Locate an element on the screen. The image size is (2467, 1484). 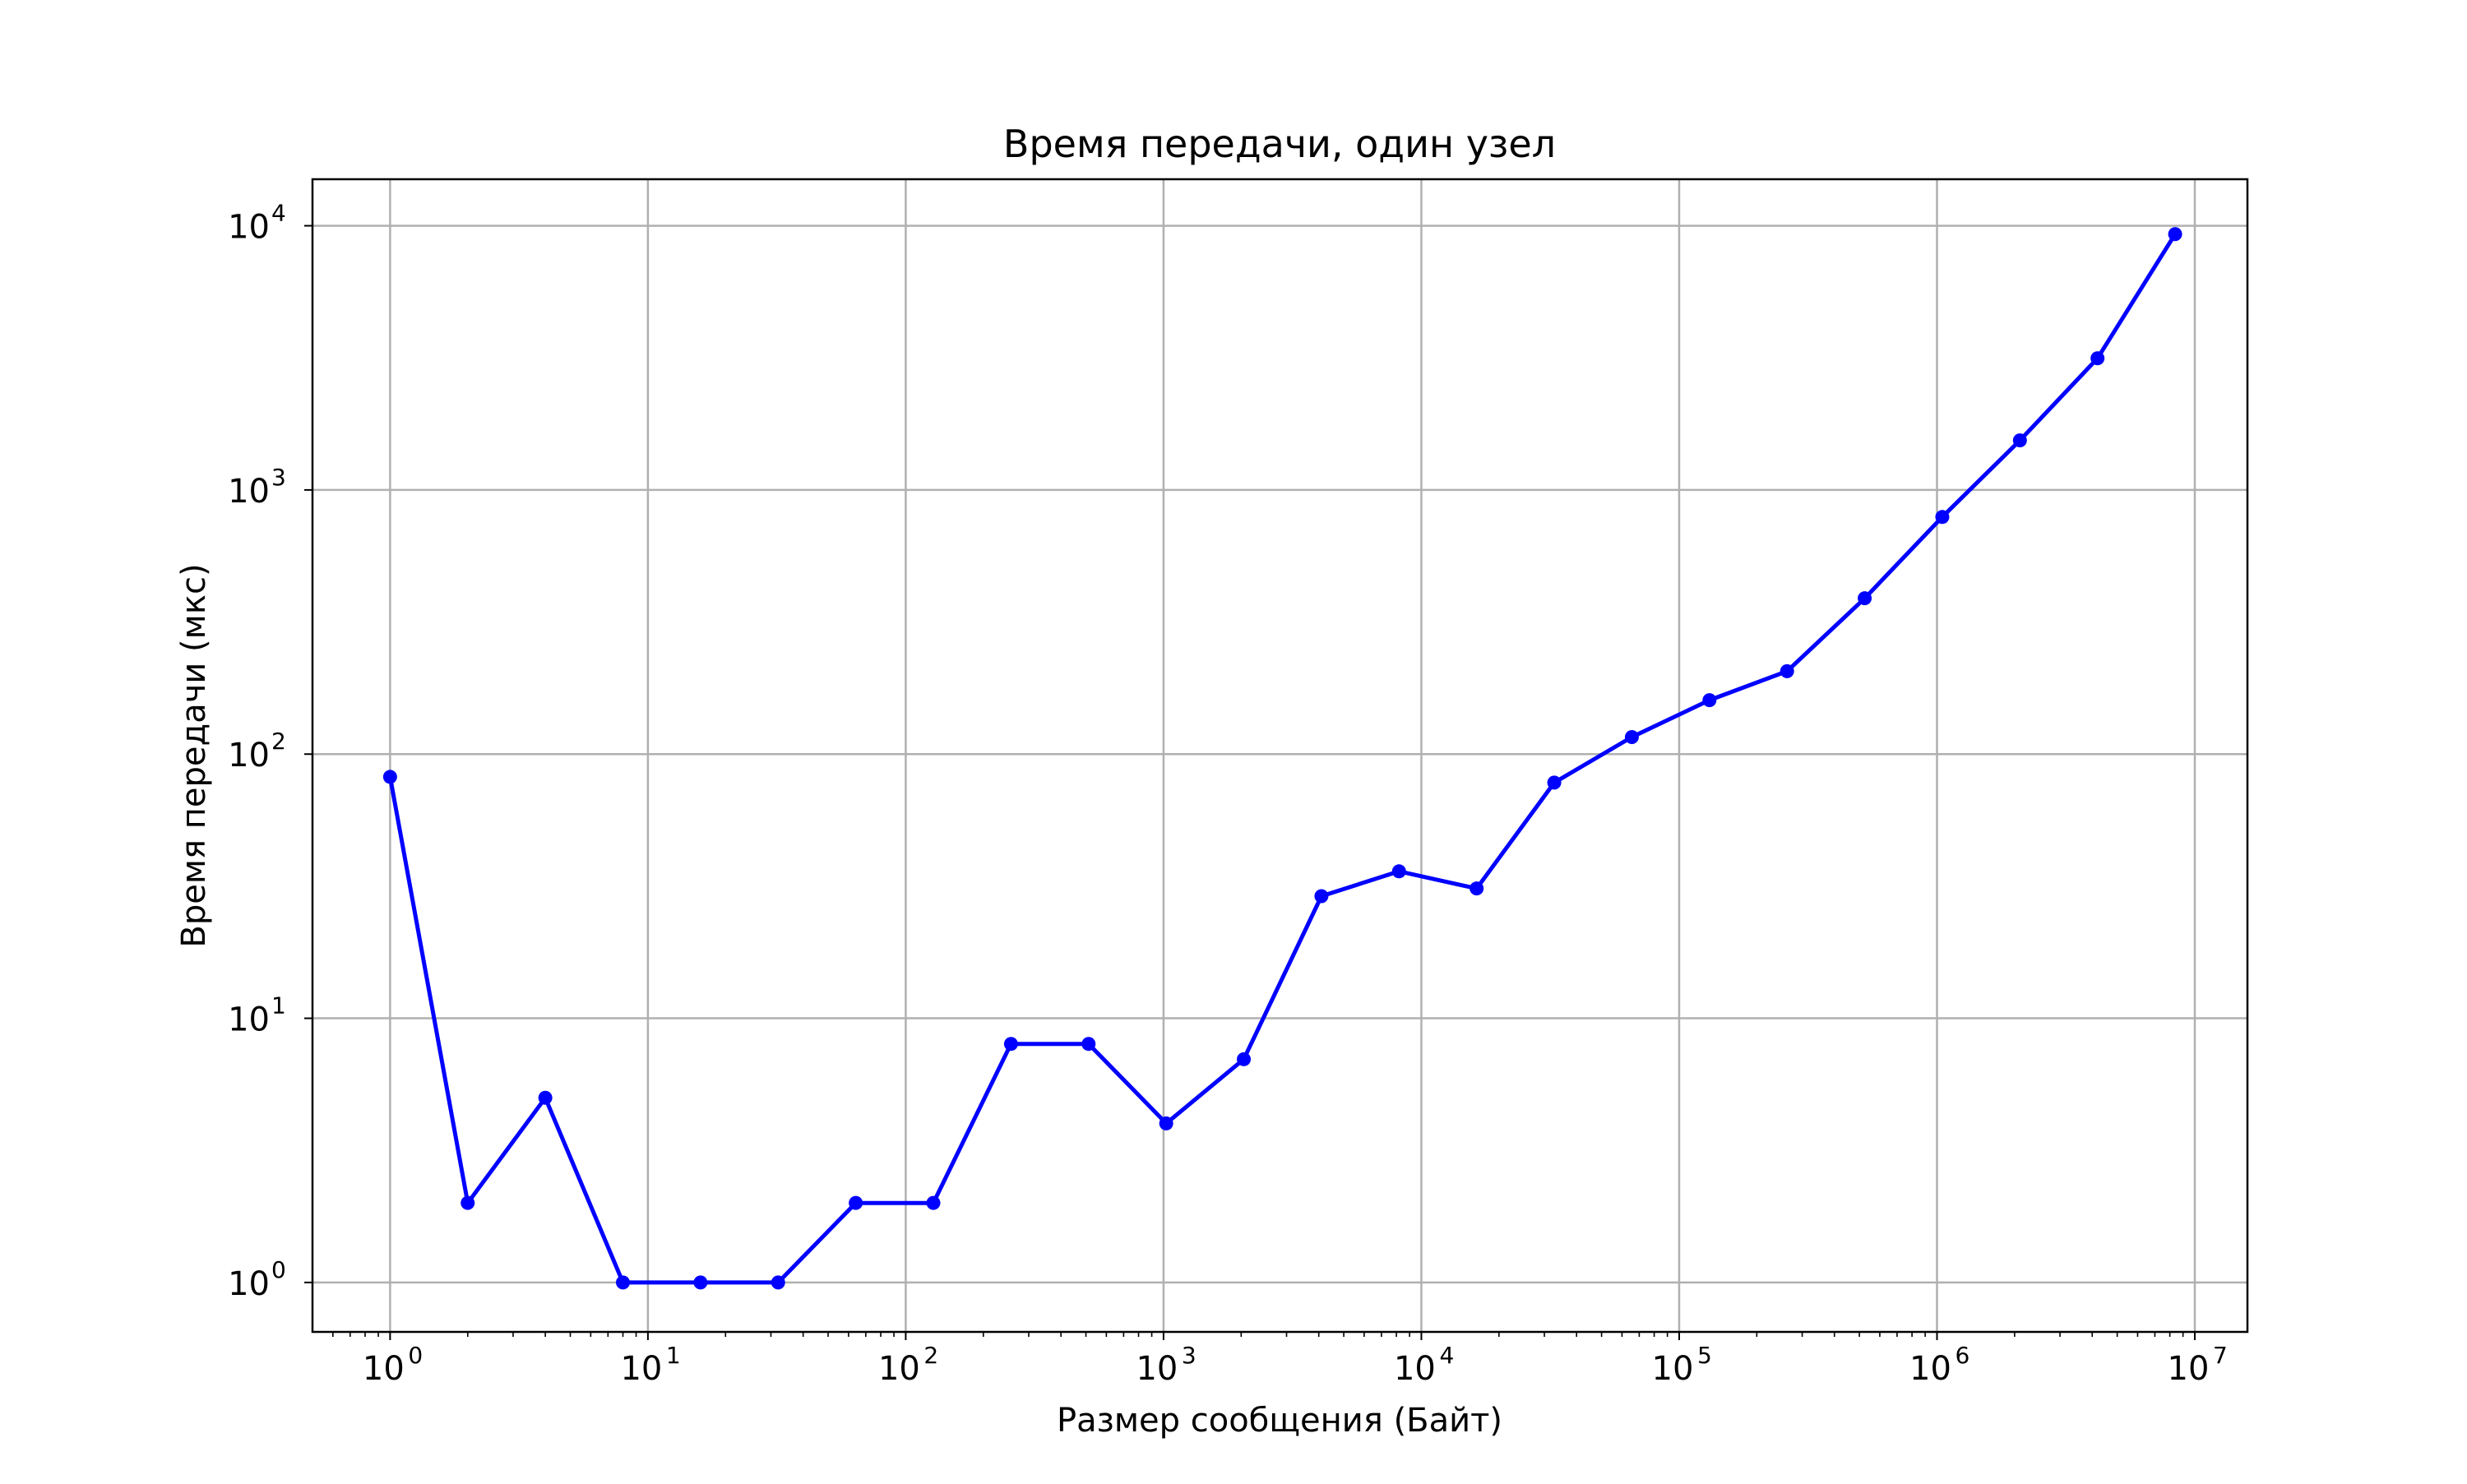
x-tick-label-exponent: 5 is located at coordinates (1705, 1355).